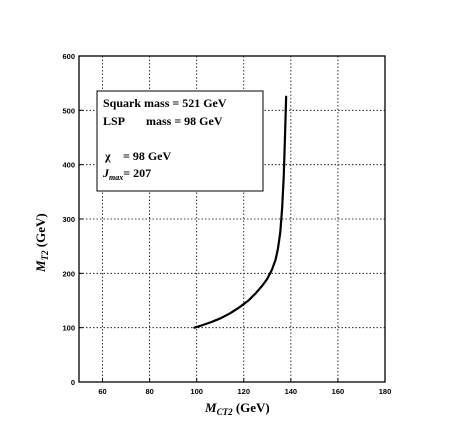 The image size is (463, 436). What do you see at coordinates (149, 391) in the screenshot?
I see `x-tick-label: 80` at bounding box center [149, 391].